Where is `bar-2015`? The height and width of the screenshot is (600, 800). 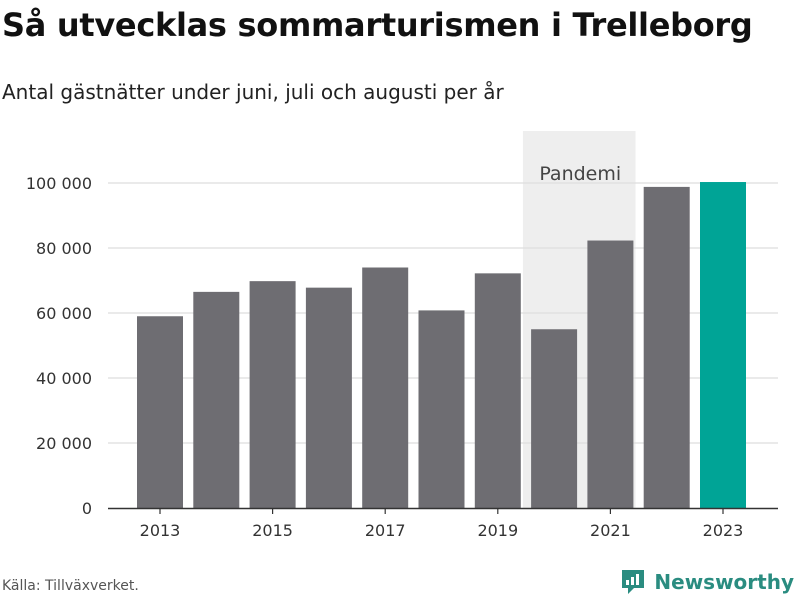 bar-2015 is located at coordinates (272, 394).